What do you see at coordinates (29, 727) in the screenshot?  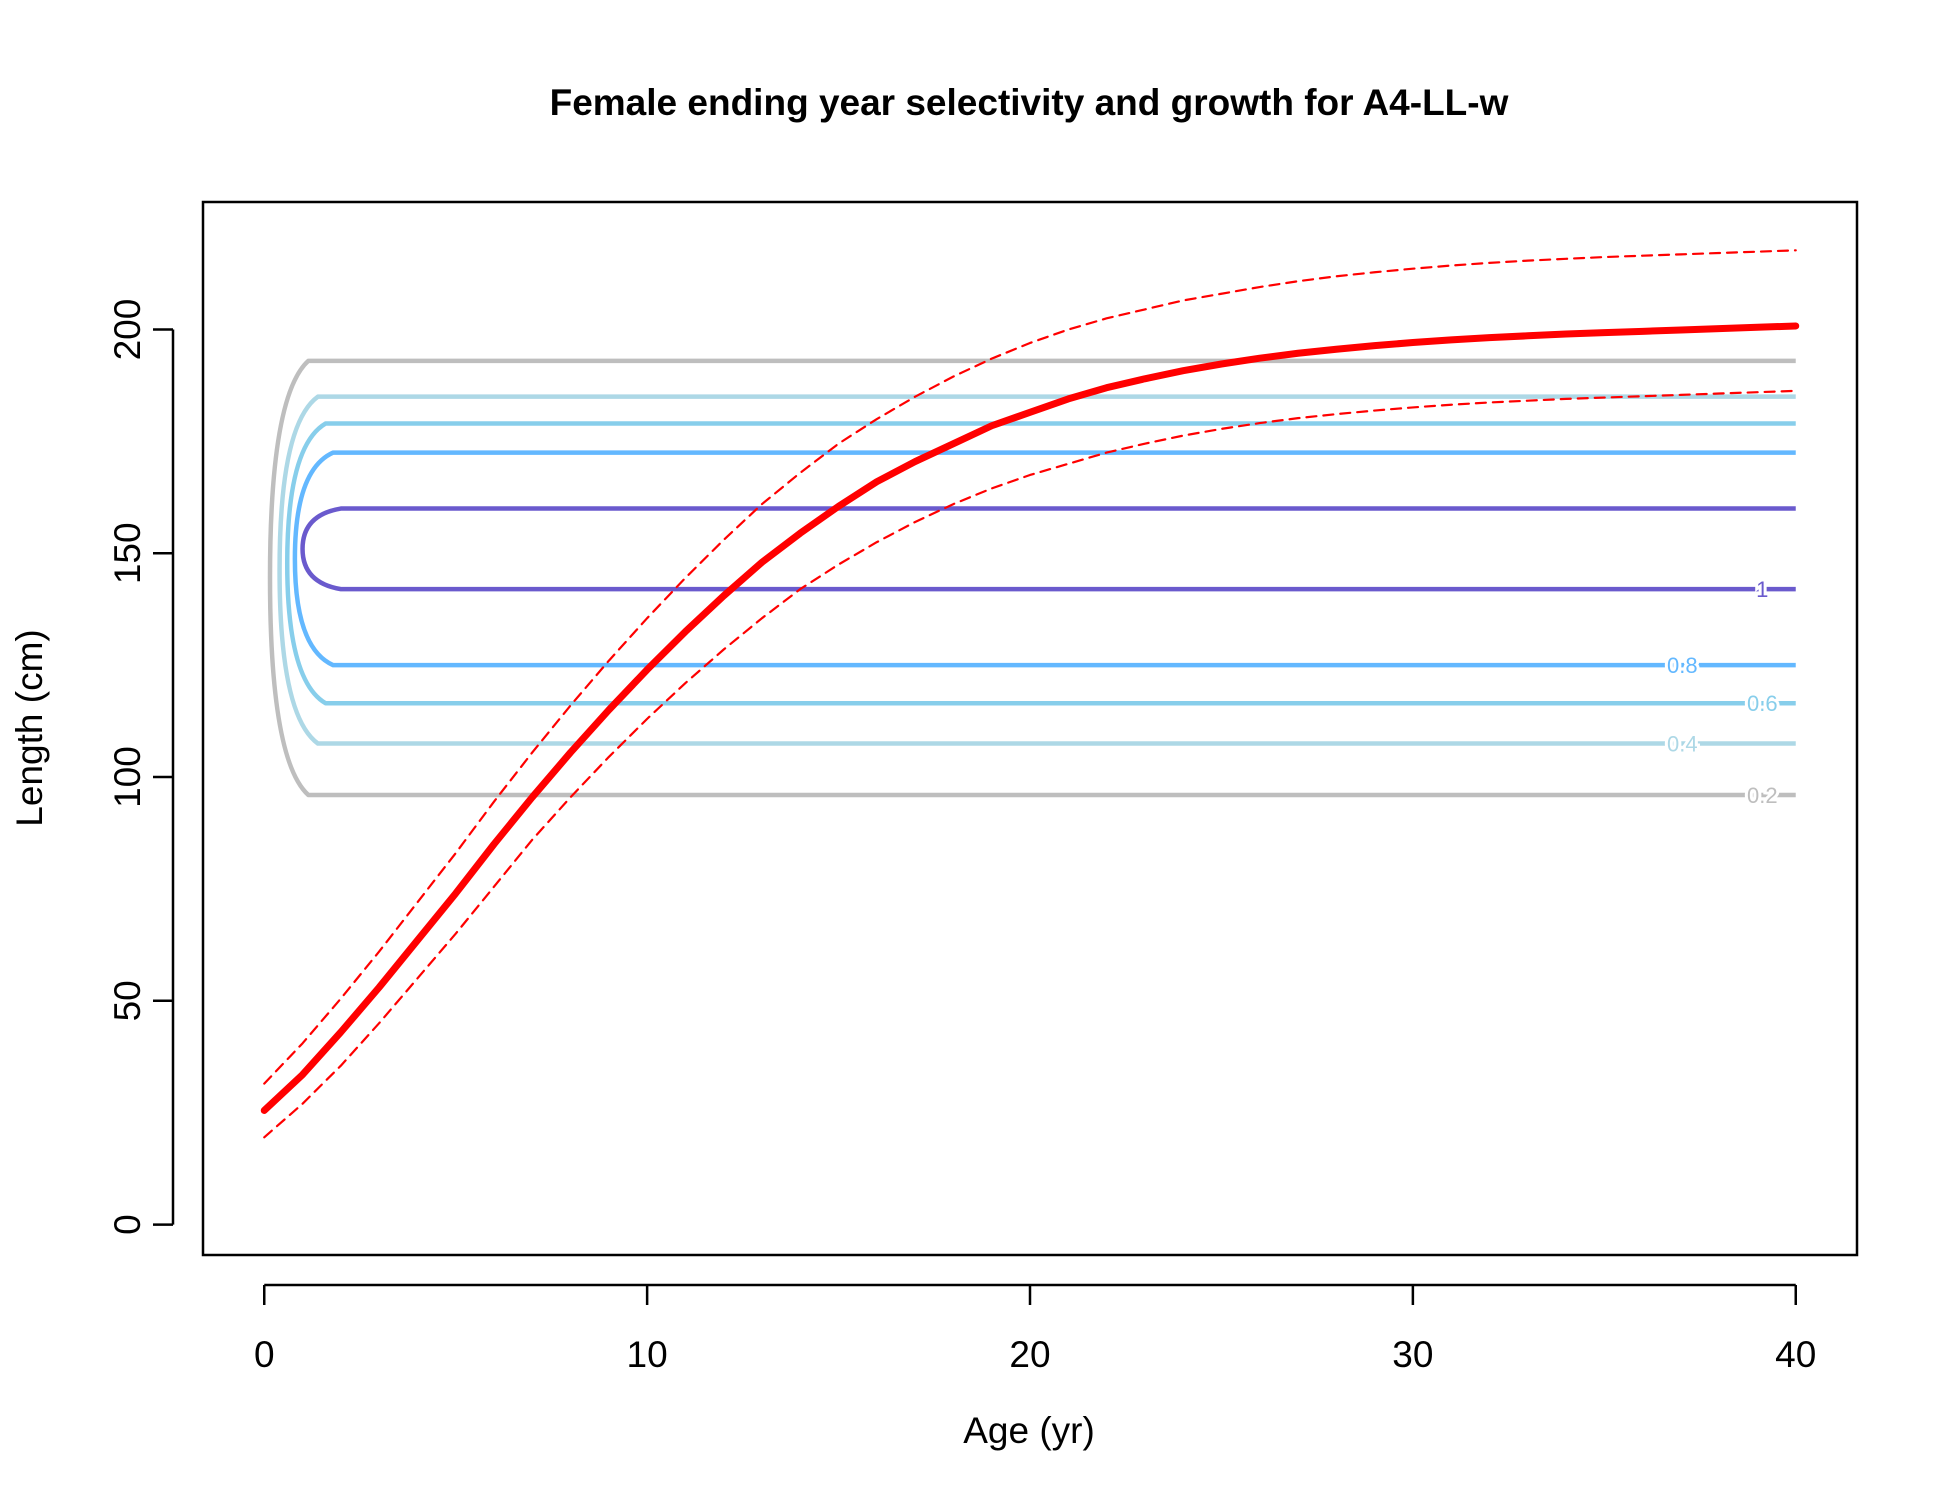 I see `y-axis-label: Length (cm)` at bounding box center [29, 727].